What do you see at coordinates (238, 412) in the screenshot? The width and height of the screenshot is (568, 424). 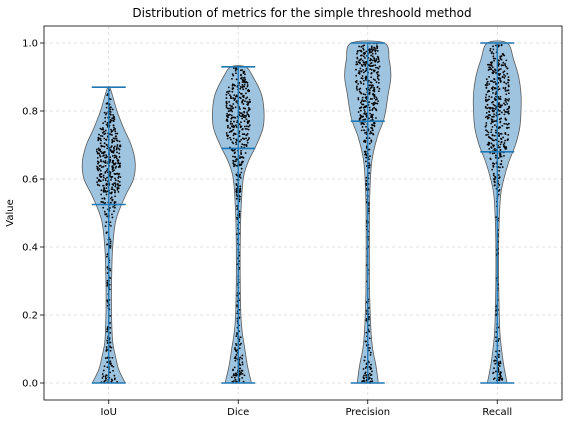 I see `x-tick-label: Dice` at bounding box center [238, 412].